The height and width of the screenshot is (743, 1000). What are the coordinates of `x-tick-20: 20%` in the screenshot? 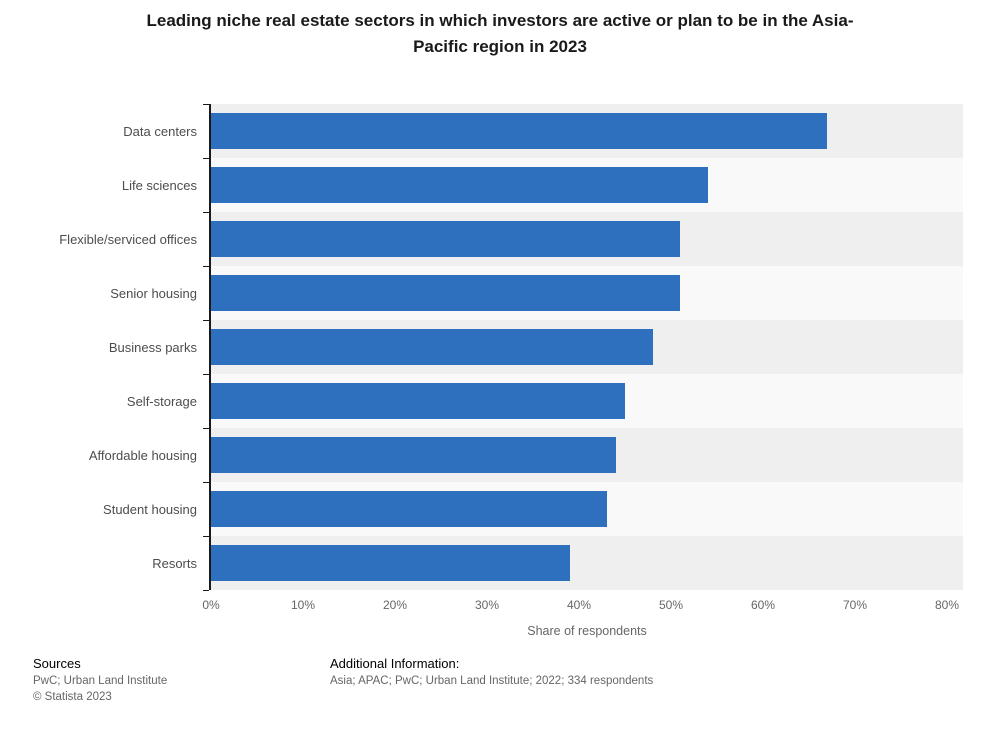 It's located at (395, 605).